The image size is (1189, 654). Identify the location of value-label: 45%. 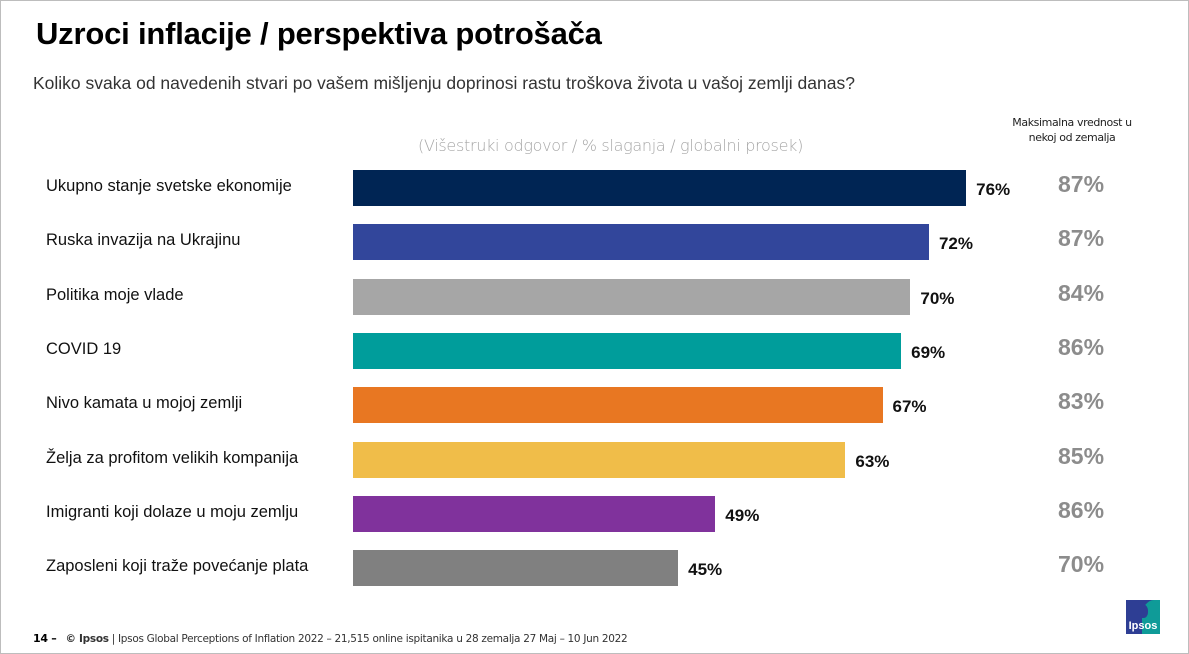
(705, 570).